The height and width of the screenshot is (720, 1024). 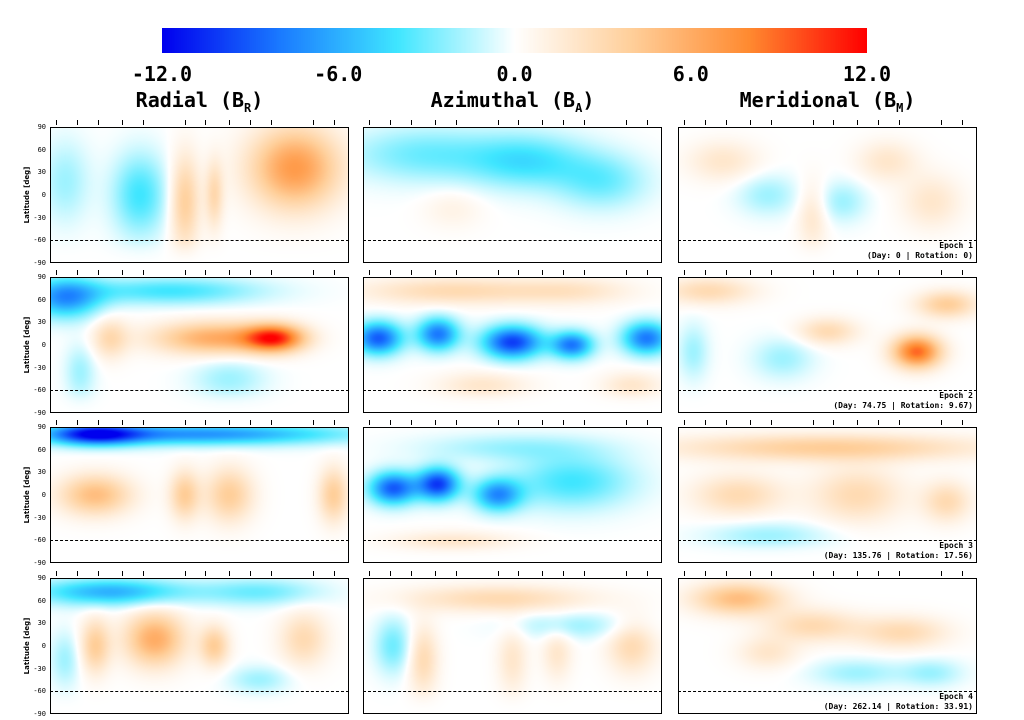 I want to click on epoch-day-rotation: (Day: 135.76 | Rotation: 17.56), so click(x=898, y=555).